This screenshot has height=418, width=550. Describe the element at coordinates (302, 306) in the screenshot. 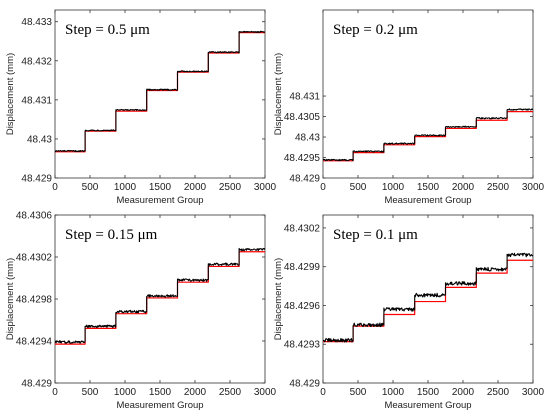

I see `y-tick-label: 48.4296` at that location.